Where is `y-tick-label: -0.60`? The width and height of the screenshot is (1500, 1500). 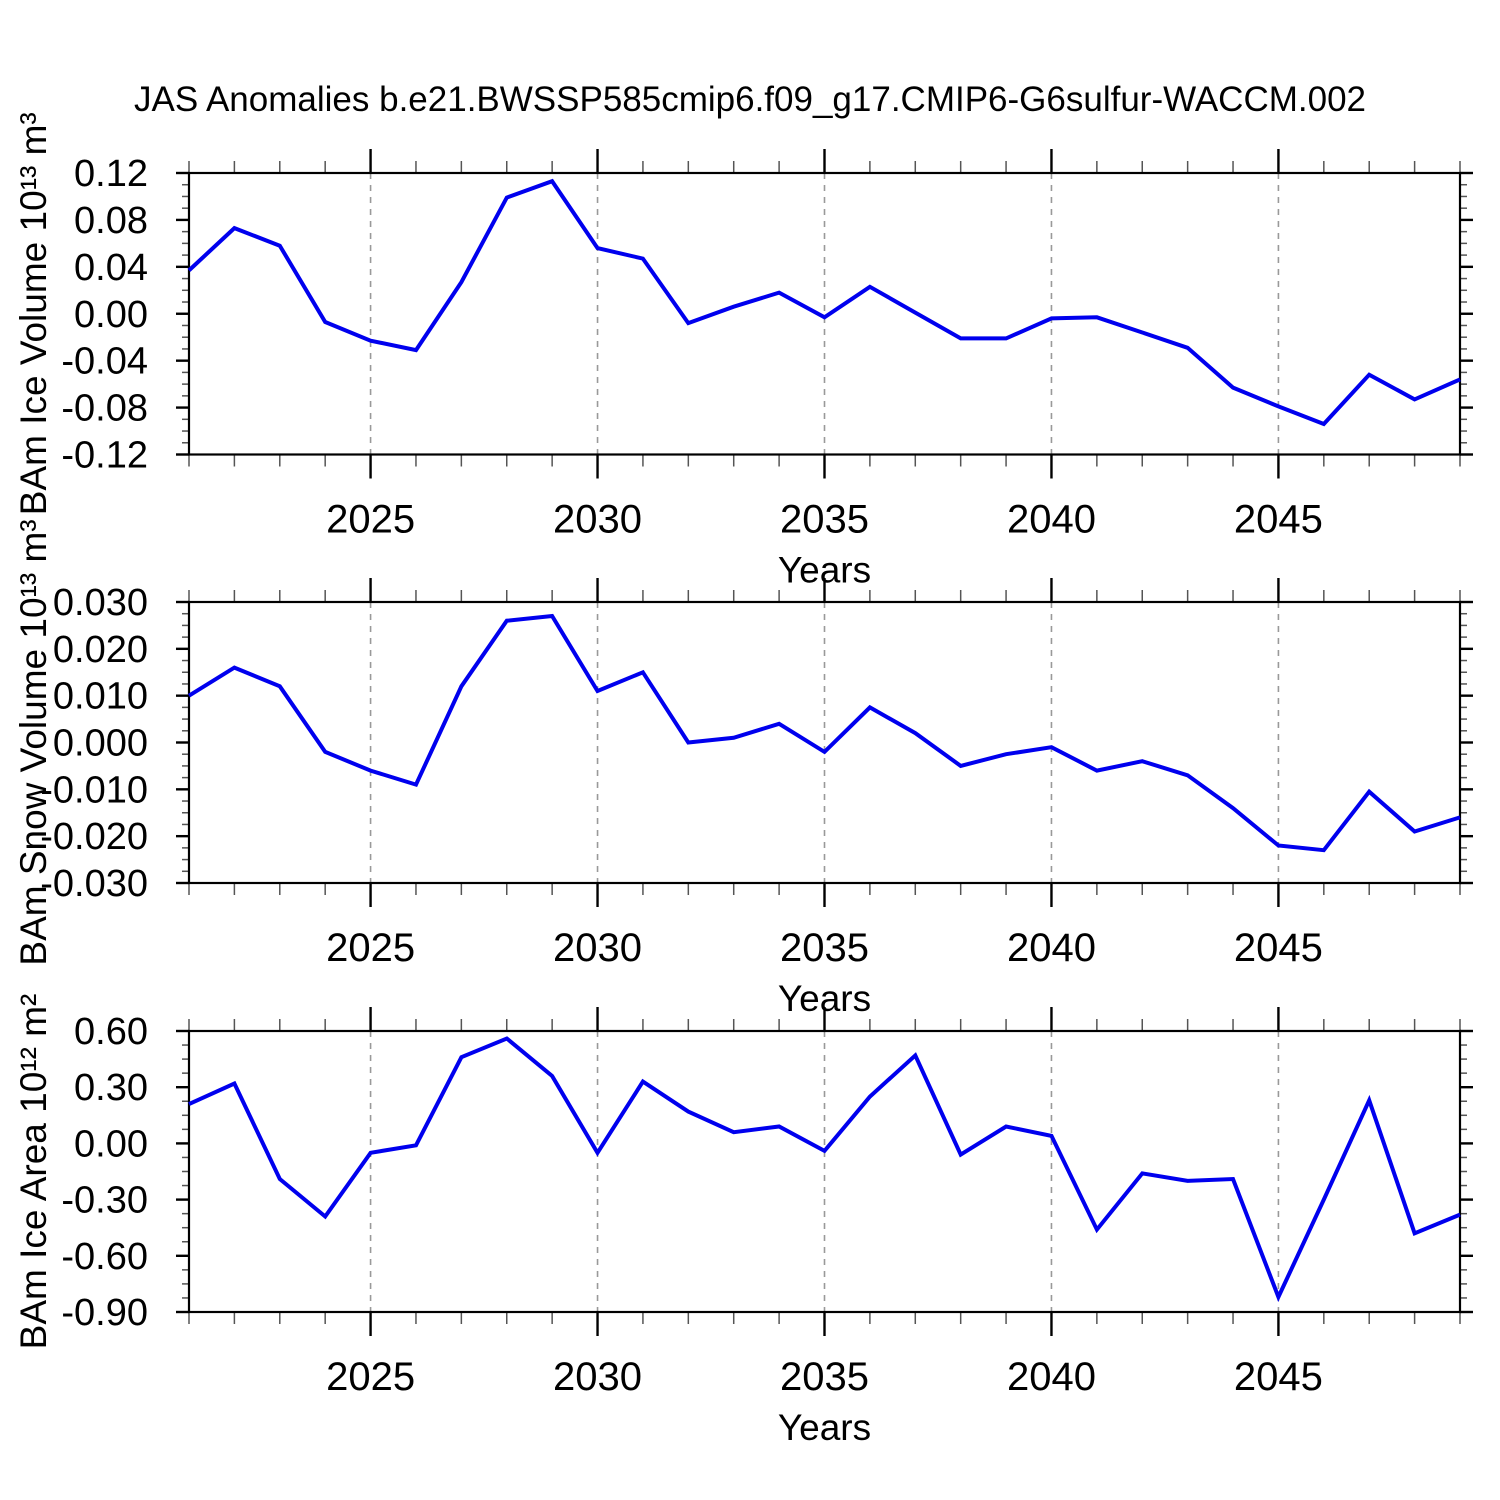
y-tick-label: -0.60 is located at coordinates (104, 1257).